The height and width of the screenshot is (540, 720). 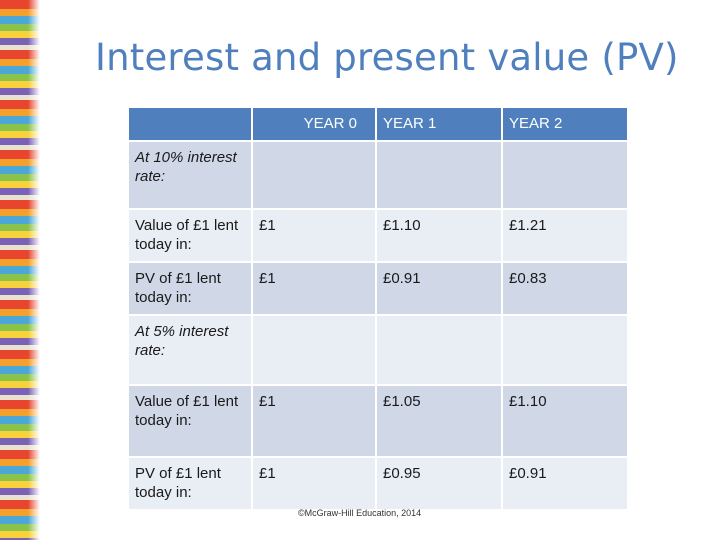 What do you see at coordinates (565, 483) in the screenshot?
I see `cell-year-2: £0.91` at bounding box center [565, 483].